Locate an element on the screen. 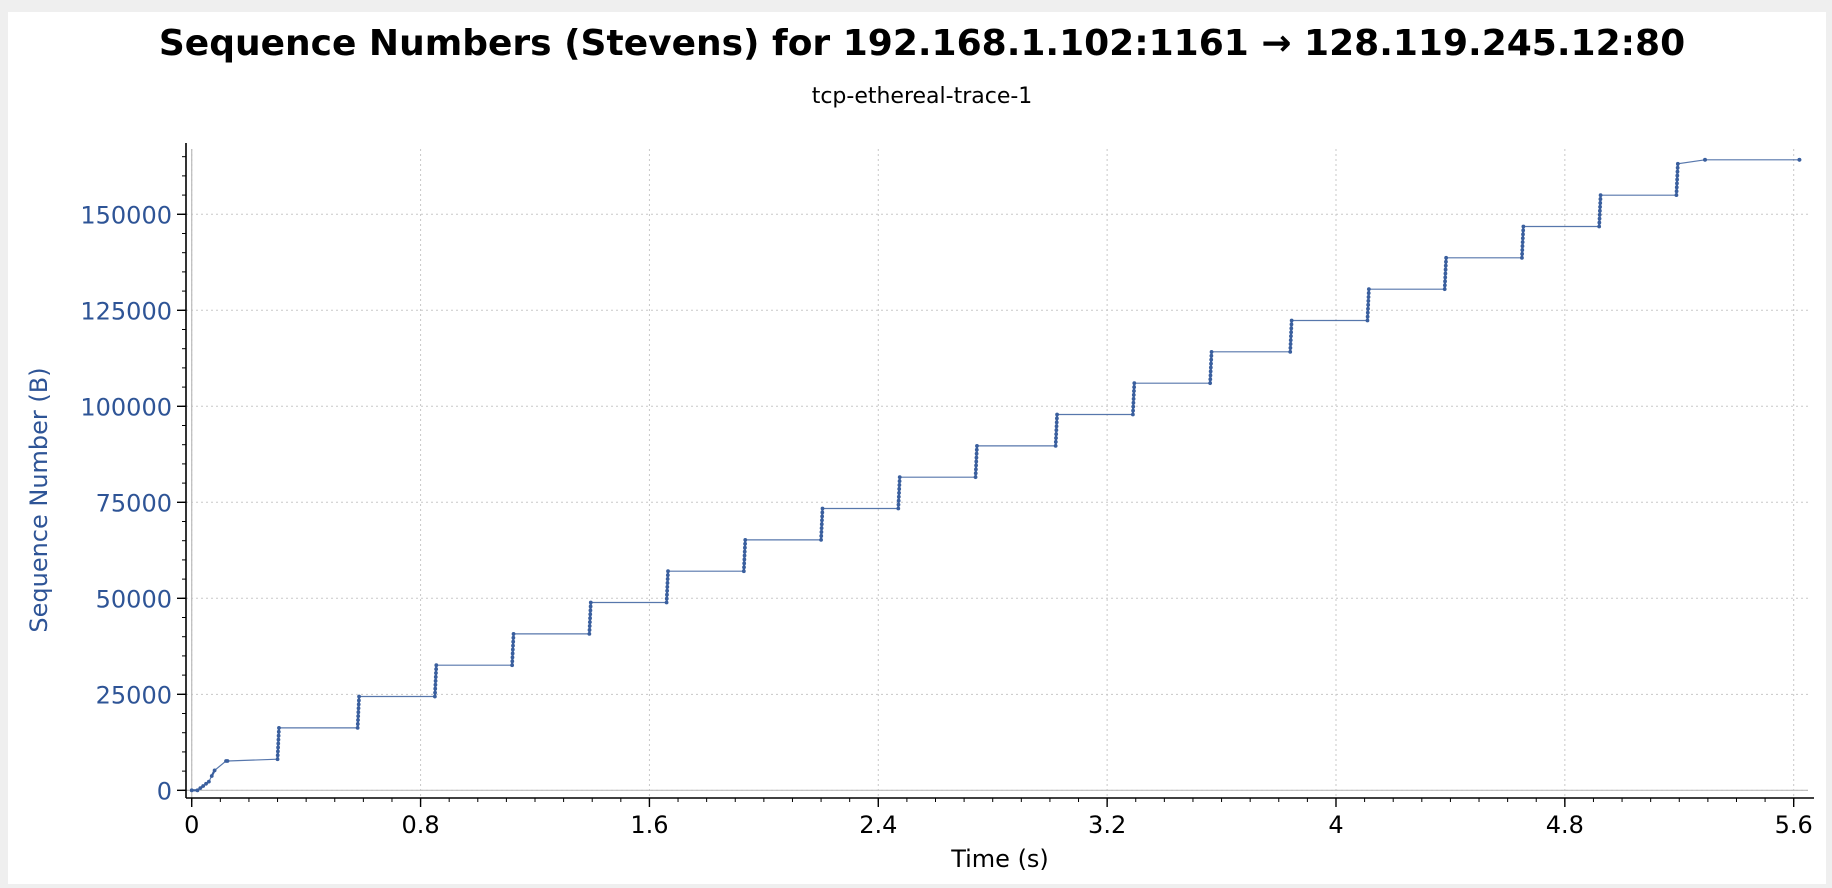 Image resolution: width=1832 pixels, height=888 pixels. x-tick-label: 4 is located at coordinates (1335, 825).